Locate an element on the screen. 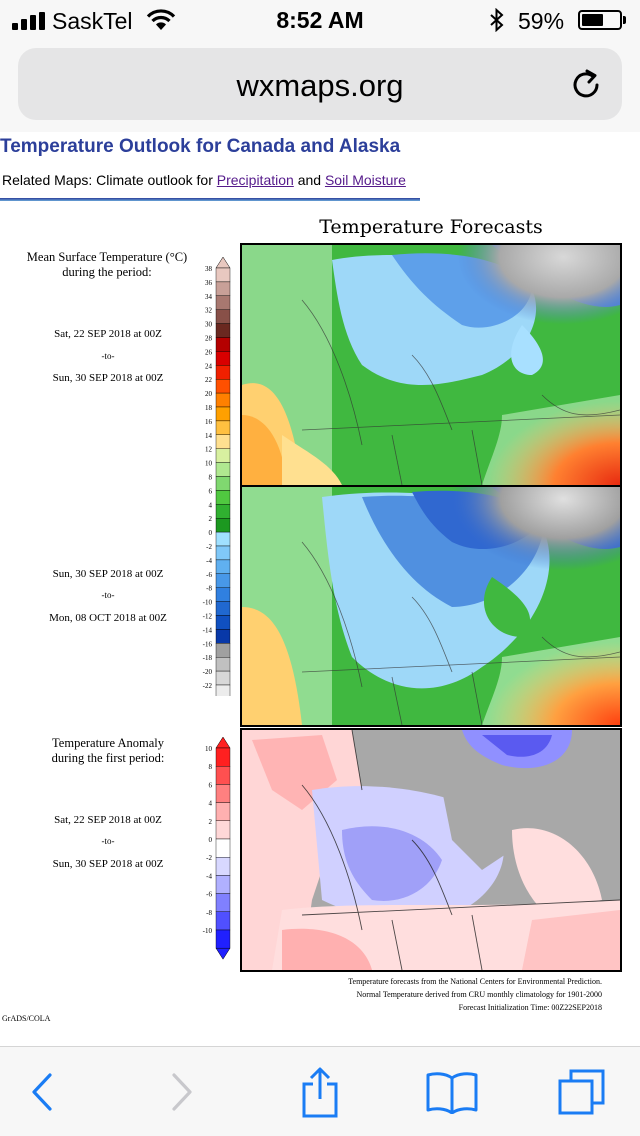 This screenshot has width=640, height=1136. anomaly-colorbar-tick-label: -2 is located at coordinates (209, 858).